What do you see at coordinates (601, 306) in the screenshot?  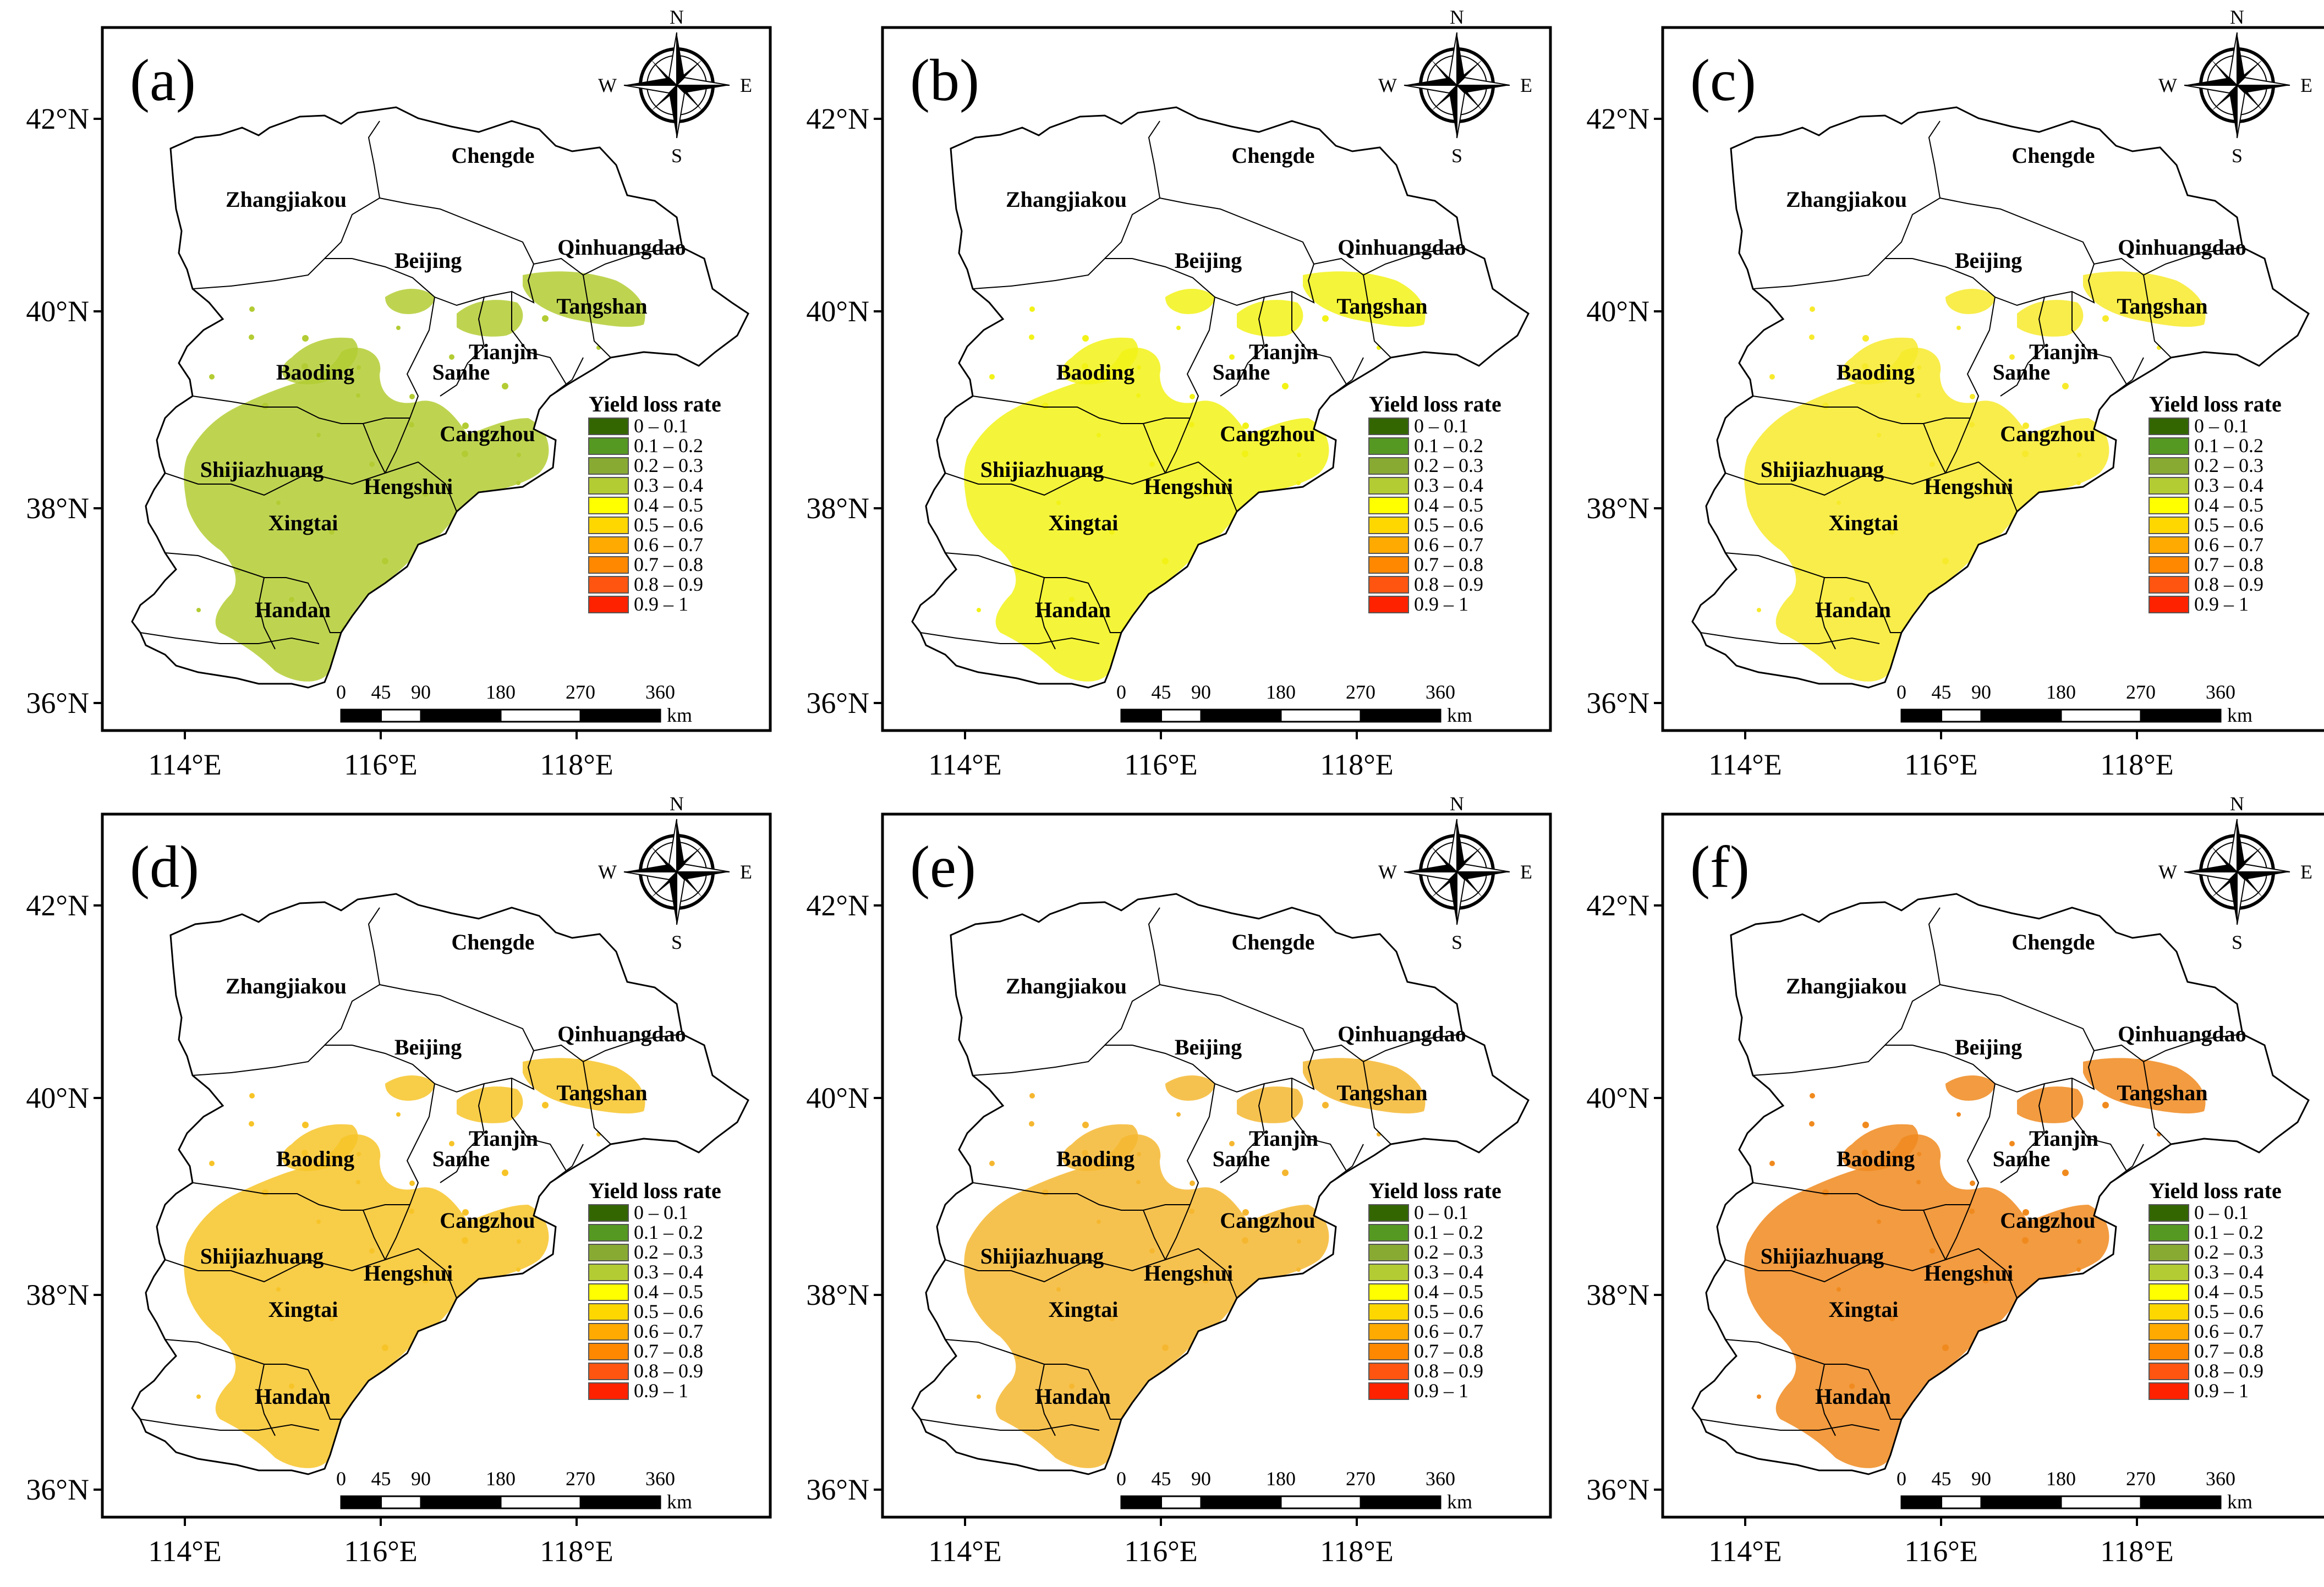 I see `city-label: Tangshan` at bounding box center [601, 306].